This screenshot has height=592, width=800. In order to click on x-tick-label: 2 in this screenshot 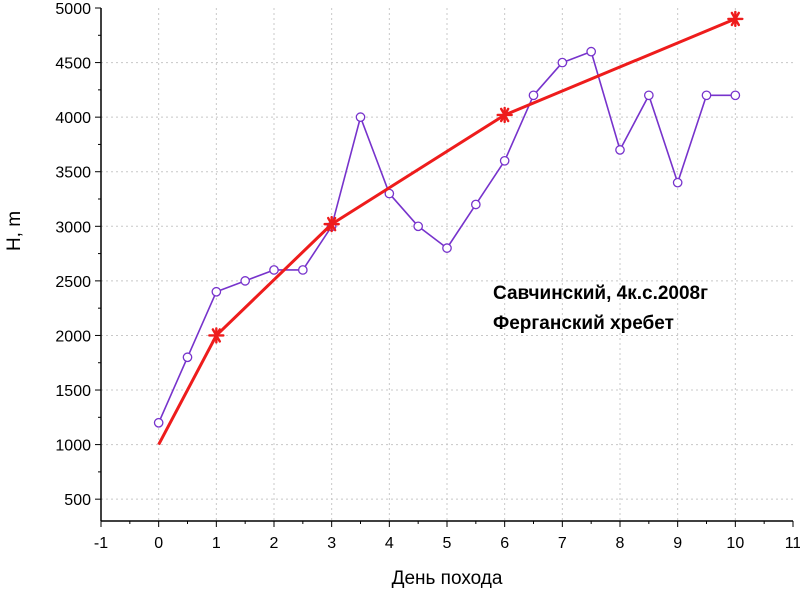, I will do `click(274, 543)`.